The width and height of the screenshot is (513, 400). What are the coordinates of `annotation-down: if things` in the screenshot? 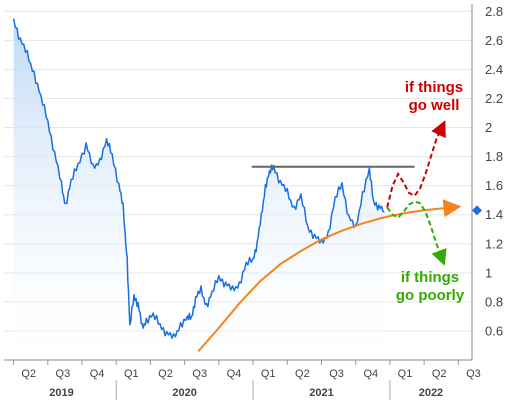 It's located at (430, 277).